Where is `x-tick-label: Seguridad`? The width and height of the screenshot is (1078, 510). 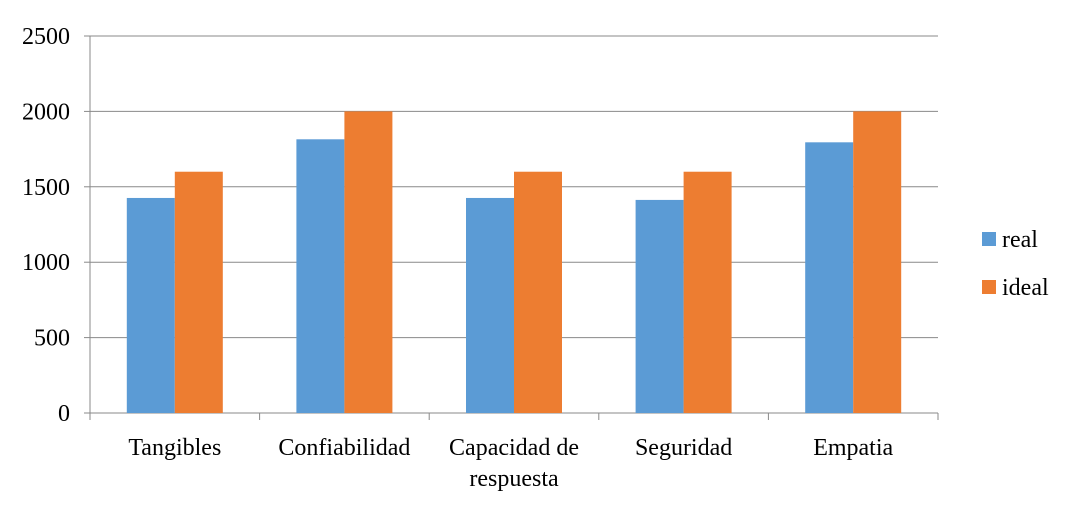 x-tick-label: Seguridad is located at coordinates (683, 448).